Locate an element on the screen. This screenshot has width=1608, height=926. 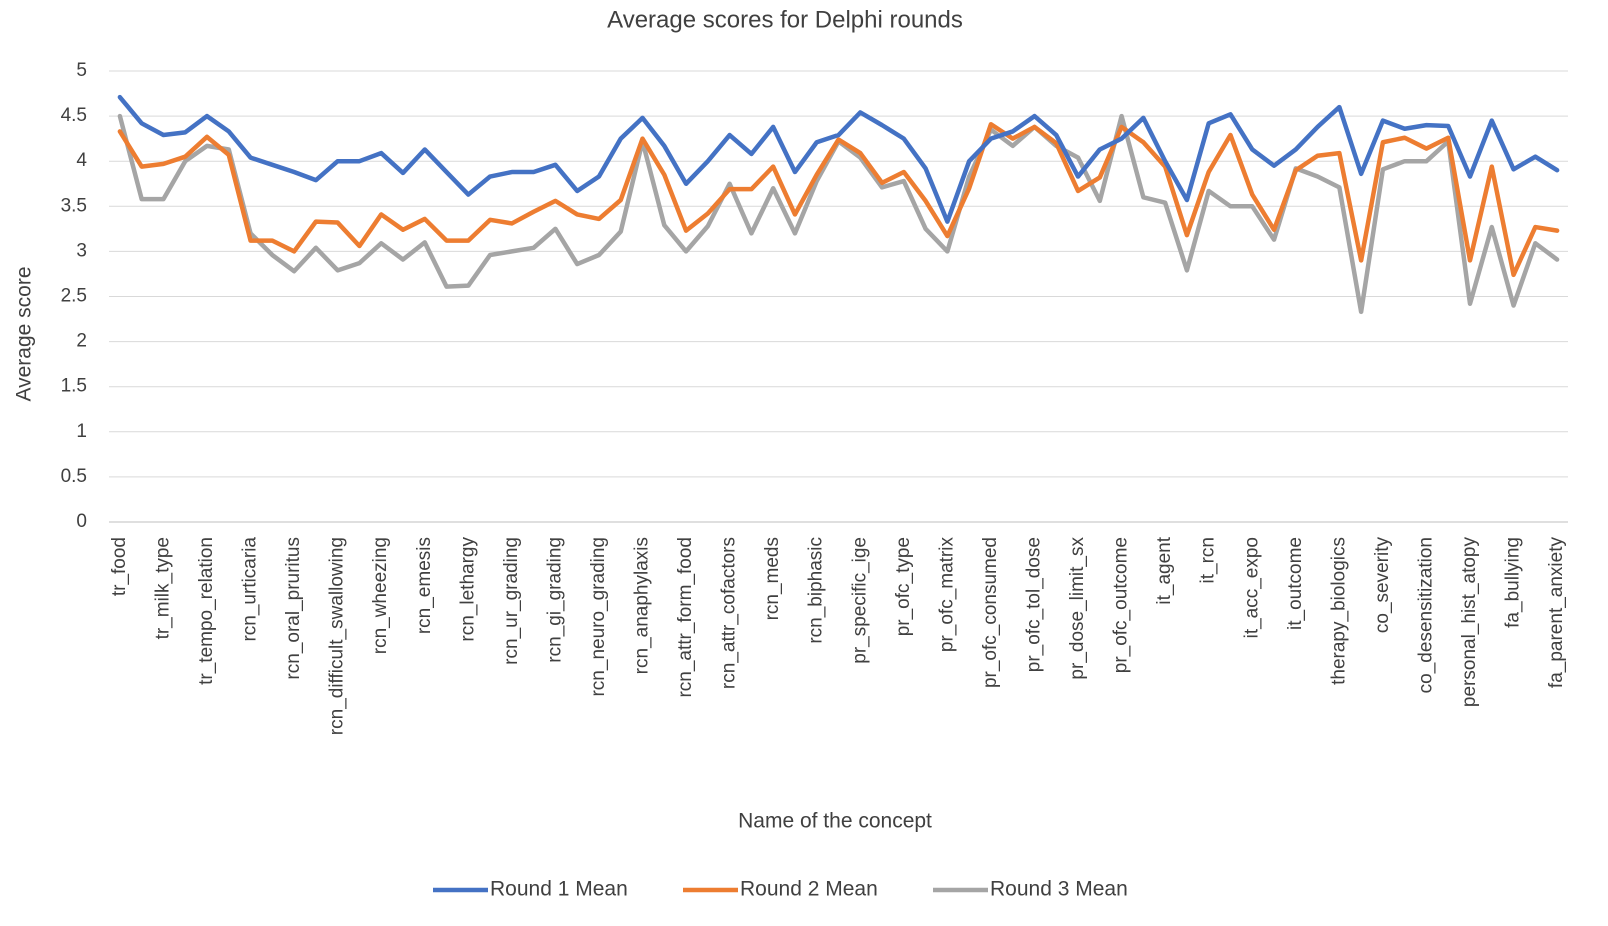
x-tick-label: fa_bullying is located at coordinates (1513, 582).